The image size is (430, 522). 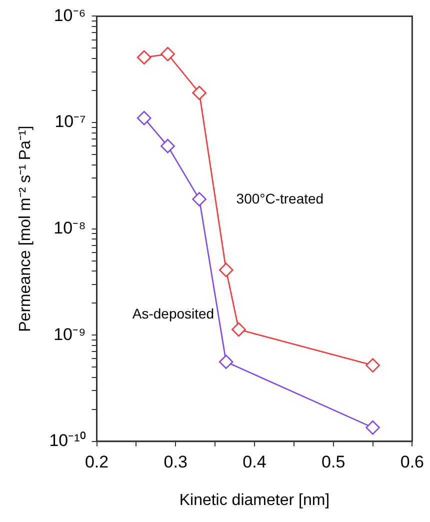 What do you see at coordinates (96, 462) in the screenshot?
I see `x-tick-label: 0.2` at bounding box center [96, 462].